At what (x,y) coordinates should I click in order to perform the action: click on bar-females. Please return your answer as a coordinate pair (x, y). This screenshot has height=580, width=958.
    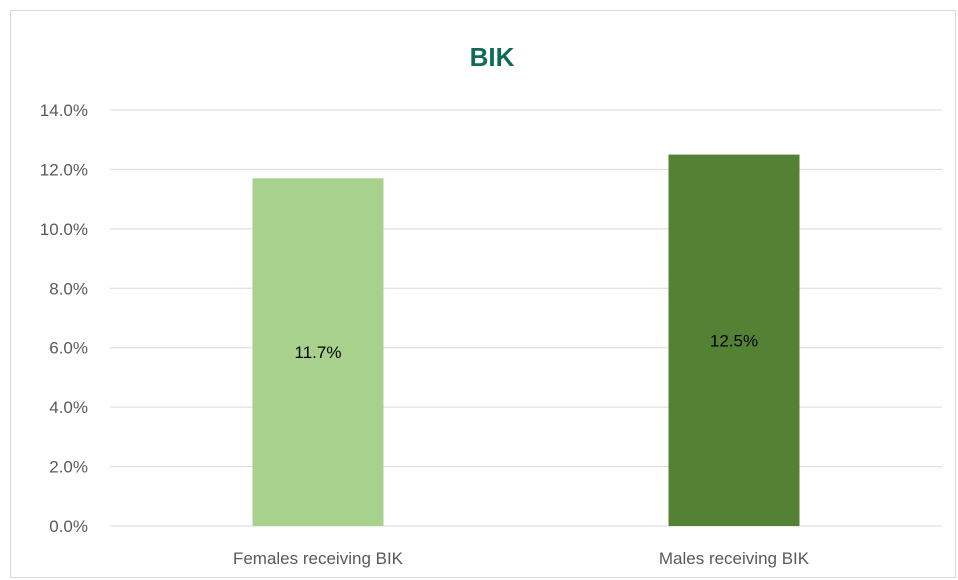
    Looking at the image, I should click on (318, 352).